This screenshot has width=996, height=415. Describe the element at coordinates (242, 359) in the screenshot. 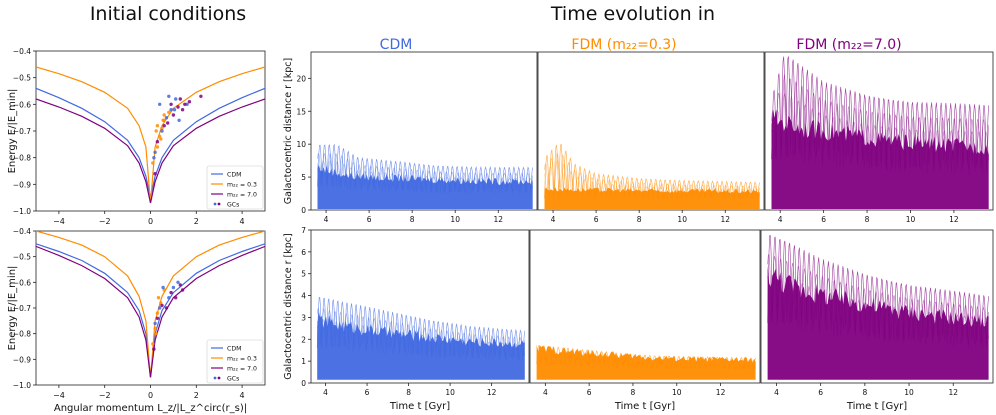

I see `legend-label: m₂₂ = 0.3` at that location.